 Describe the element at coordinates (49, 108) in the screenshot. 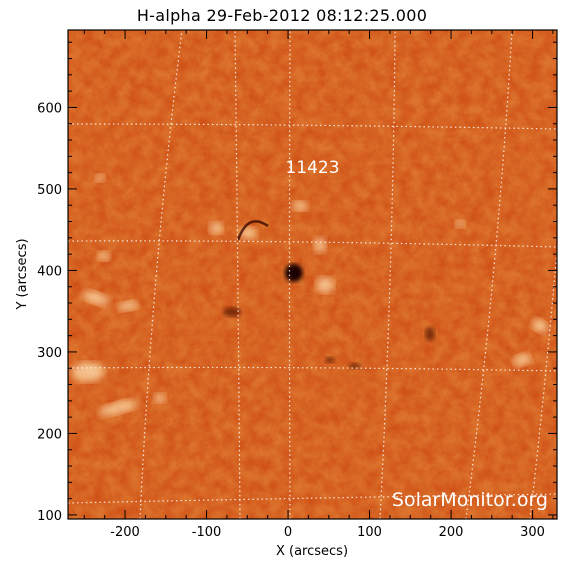

I see `y-tick-label: 600` at that location.